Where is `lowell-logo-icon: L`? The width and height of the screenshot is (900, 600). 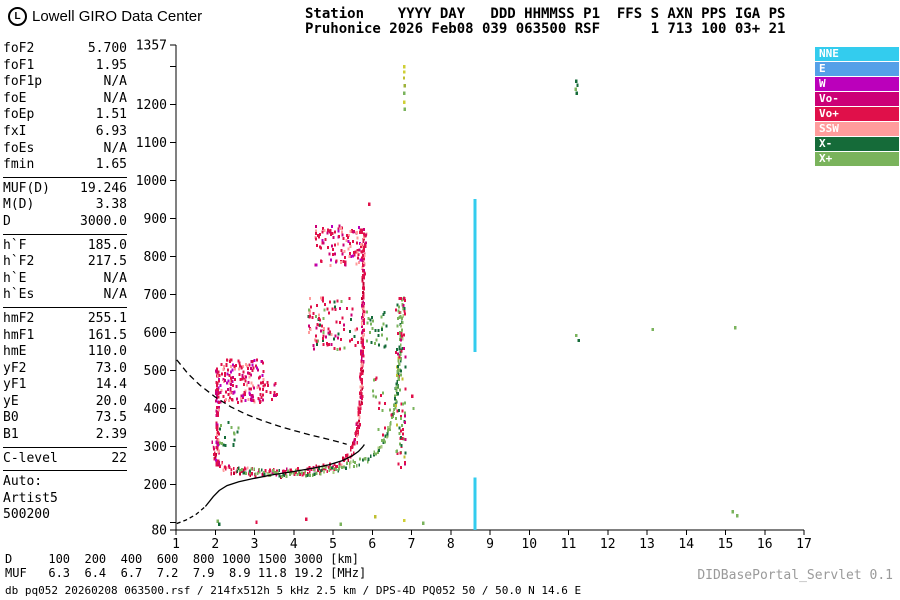 lowell-logo-icon: L is located at coordinates (17, 16).